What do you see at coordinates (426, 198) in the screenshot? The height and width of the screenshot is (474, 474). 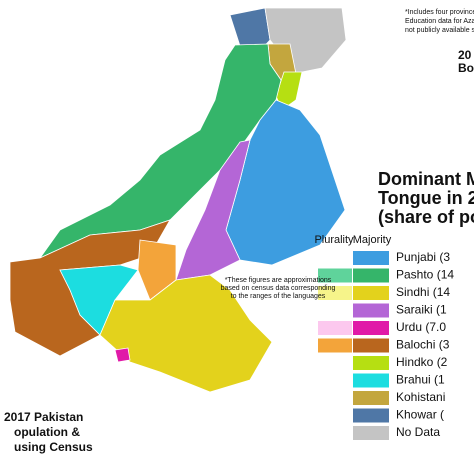 I see `title: Tongue in 2` at bounding box center [426, 198].